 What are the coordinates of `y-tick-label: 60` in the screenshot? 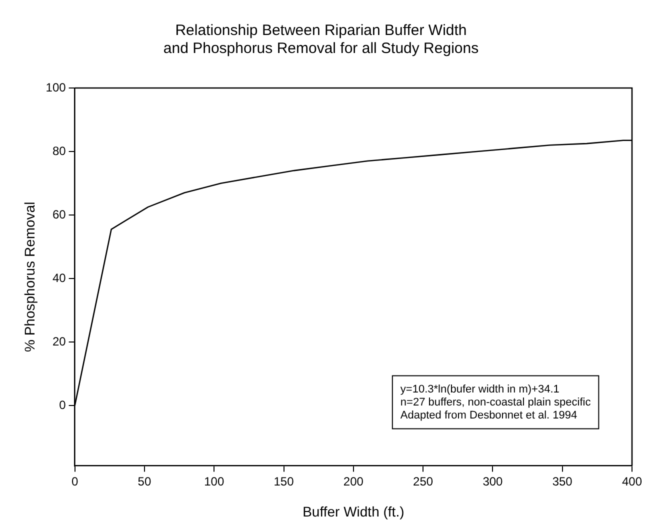 It's located at (59, 214).